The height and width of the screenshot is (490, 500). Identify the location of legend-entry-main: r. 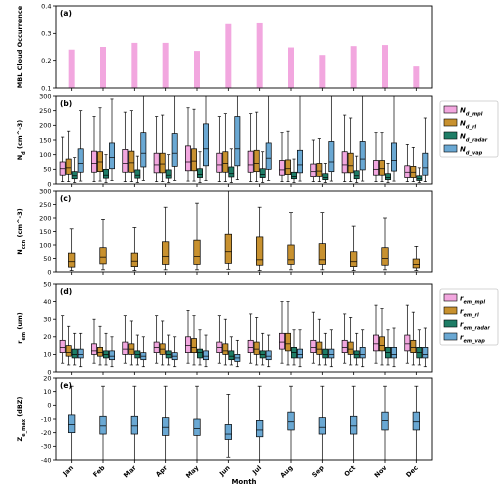
(462, 325).